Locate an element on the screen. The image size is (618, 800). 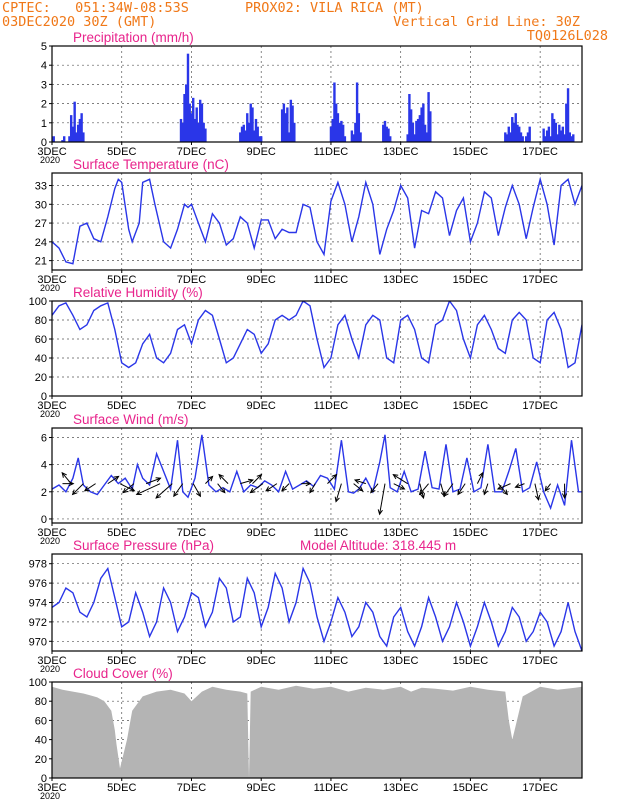
rh-xtick-label: 3DEC is located at coordinates (51, 406).